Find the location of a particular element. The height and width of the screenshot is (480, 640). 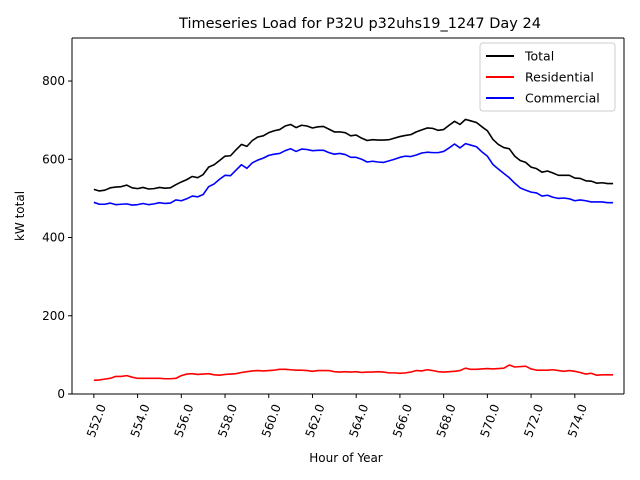

series-line-commercial is located at coordinates (353, 174).